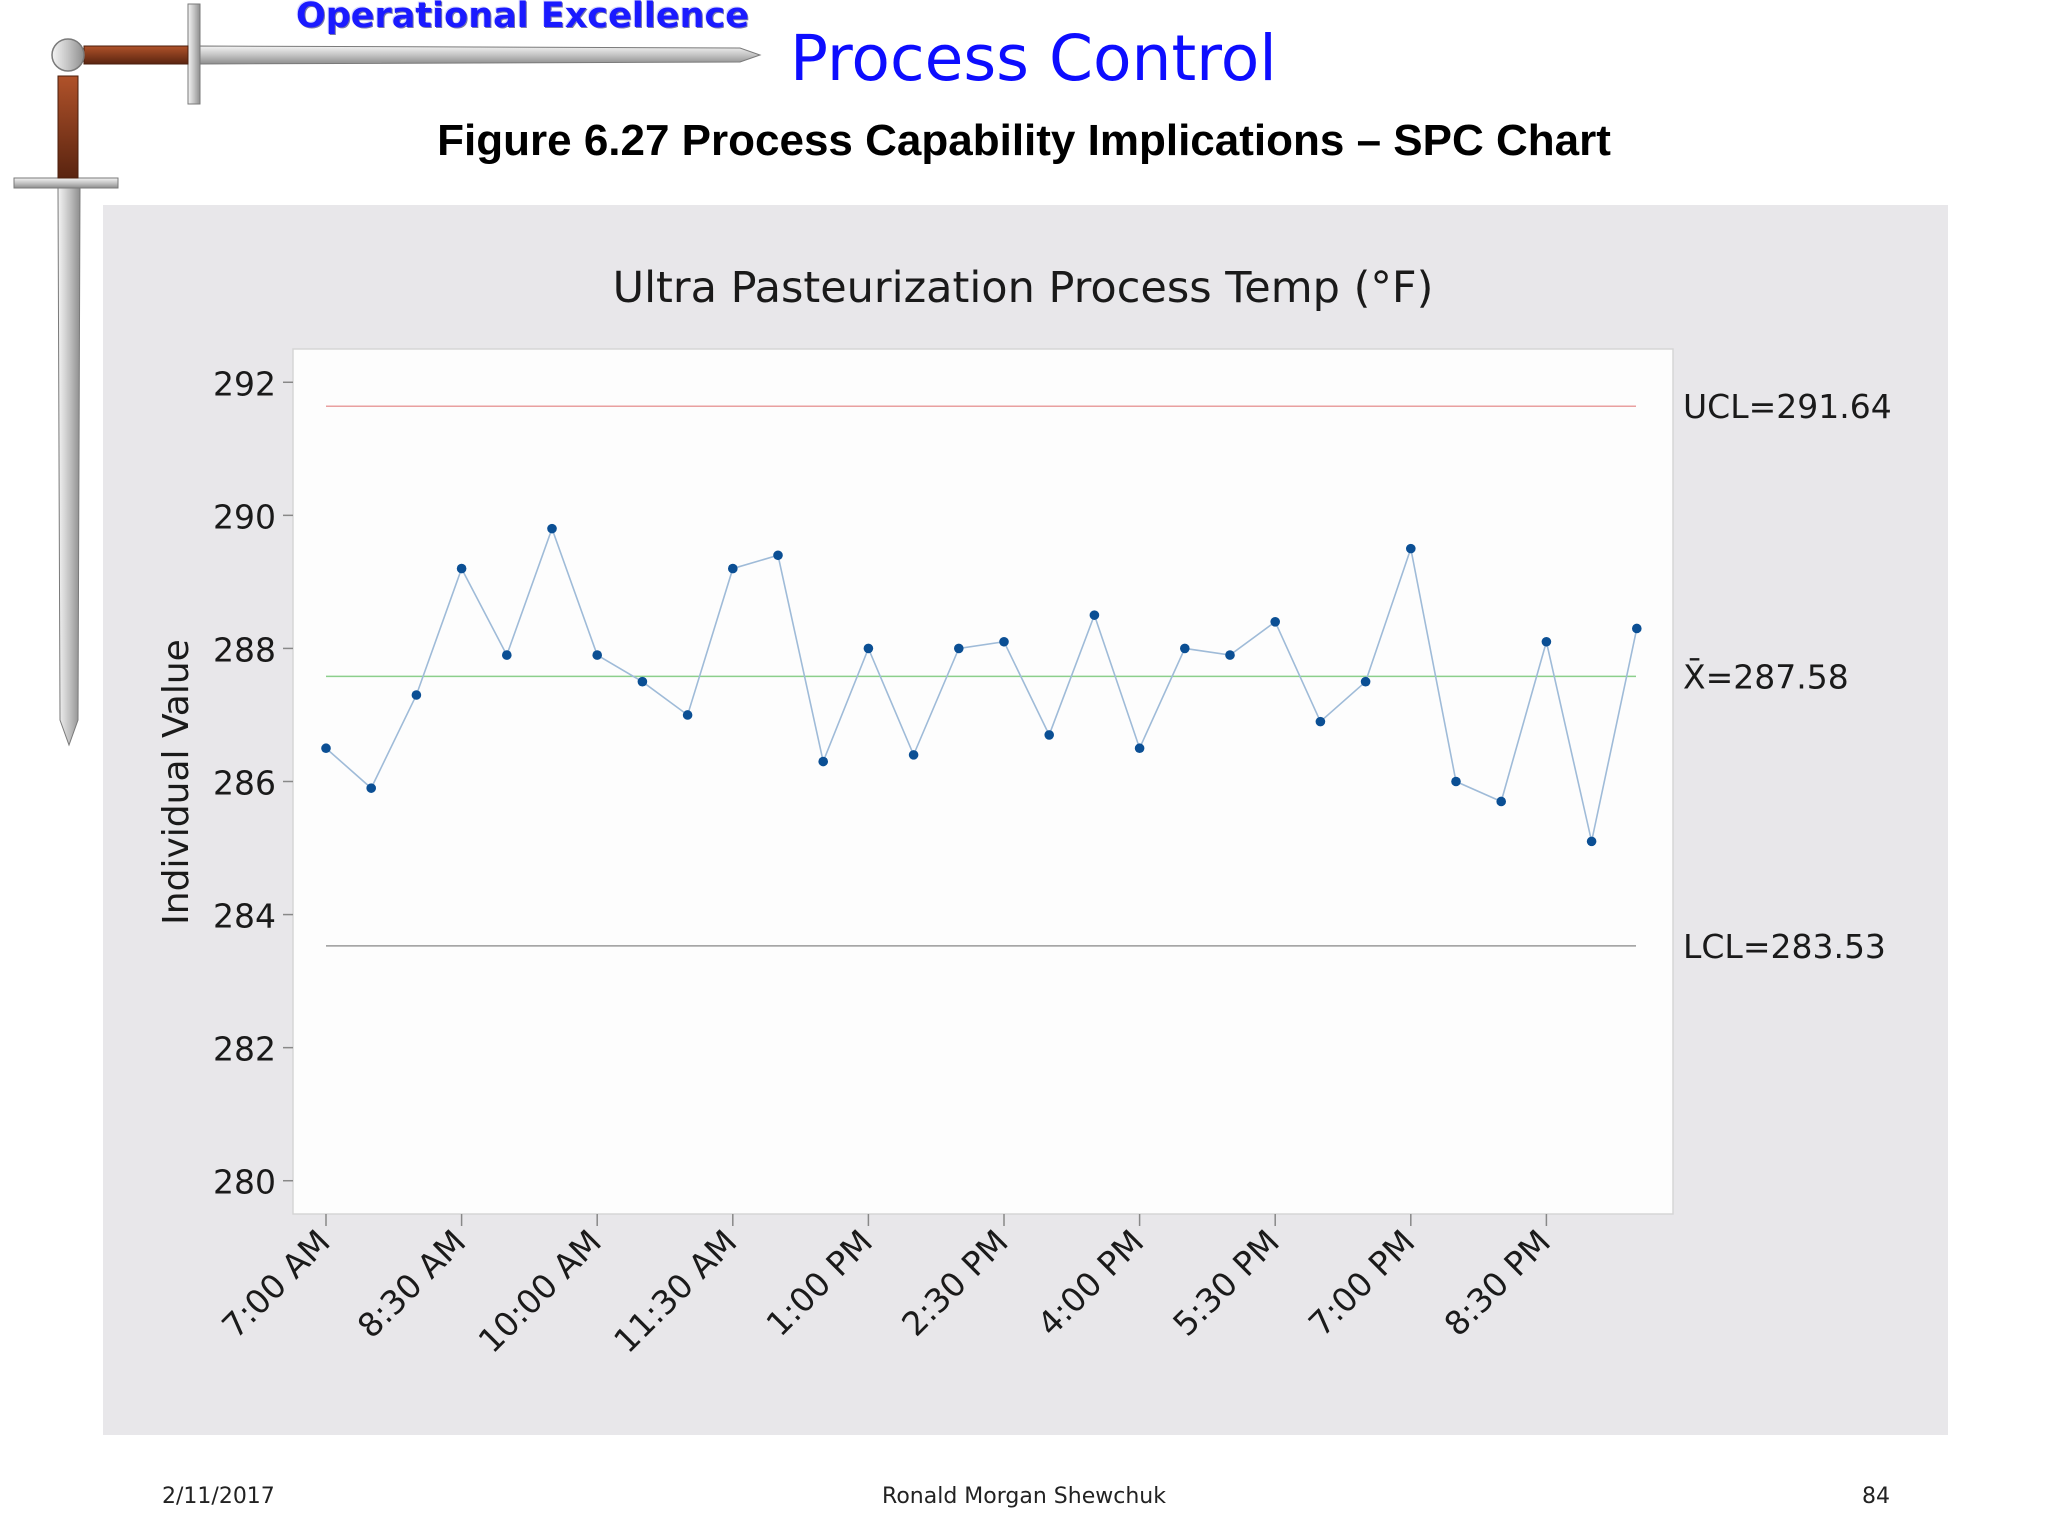 This screenshot has width=2048, height=1536. I want to click on y-tick-label: 292, so click(244, 383).